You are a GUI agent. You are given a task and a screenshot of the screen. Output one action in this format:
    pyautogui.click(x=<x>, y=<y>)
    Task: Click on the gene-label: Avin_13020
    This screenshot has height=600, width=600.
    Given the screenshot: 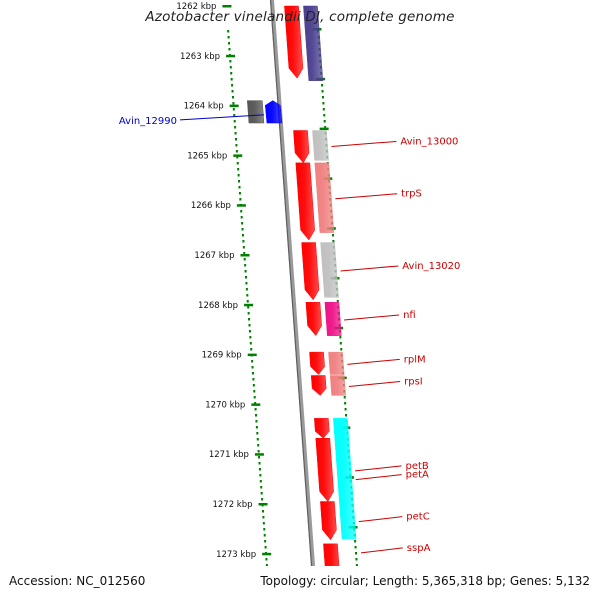 What is the action you would take?
    pyautogui.click(x=431, y=266)
    